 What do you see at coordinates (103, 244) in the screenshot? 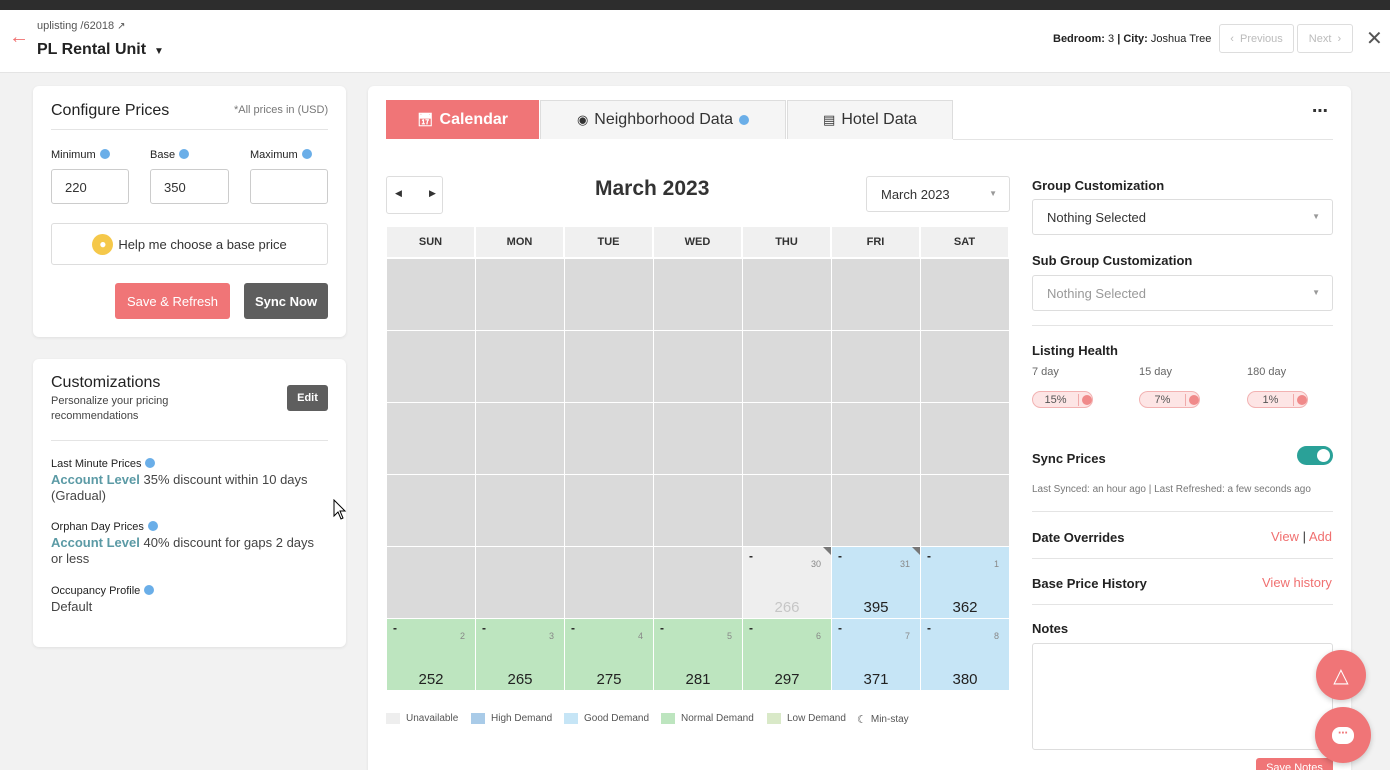
I see `lightbulb-icon: ●` at bounding box center [103, 244].